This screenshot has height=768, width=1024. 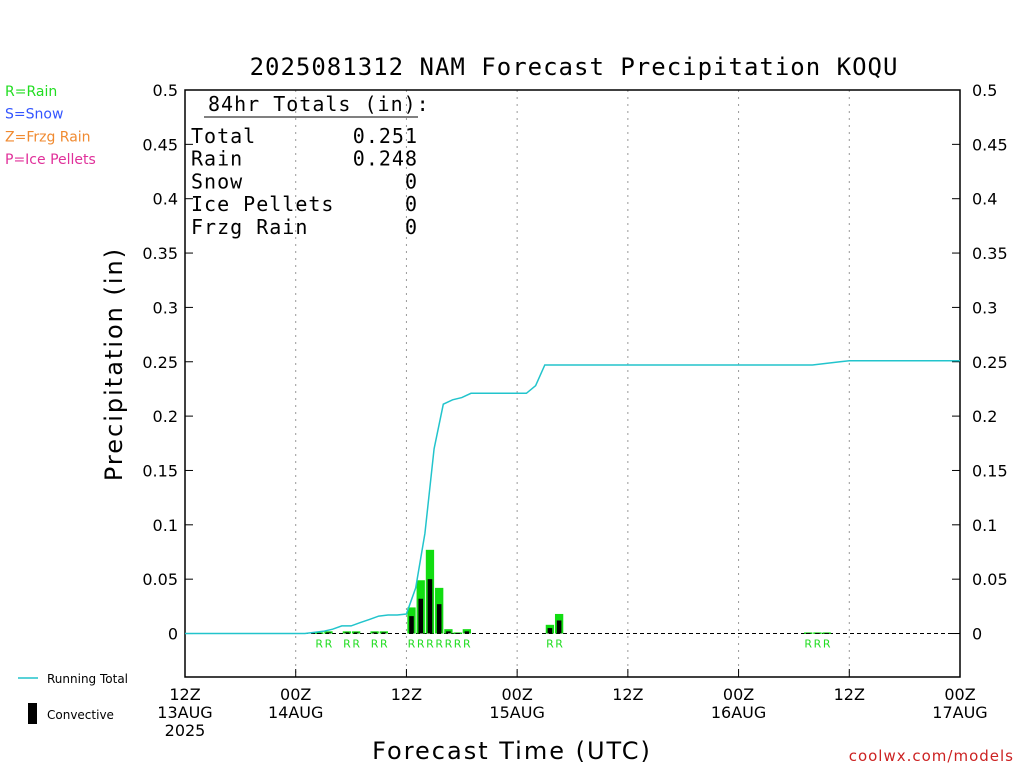 I want to click on y-tick-label-right-8: 0.1, so click(x=984, y=525).